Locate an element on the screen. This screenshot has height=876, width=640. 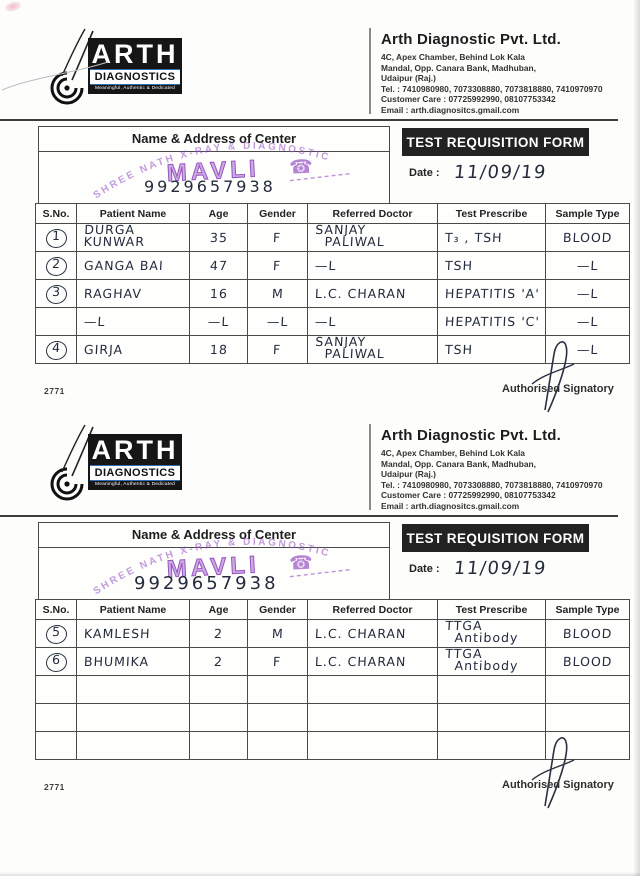
serial-cell: 3 is located at coordinates (56, 293).